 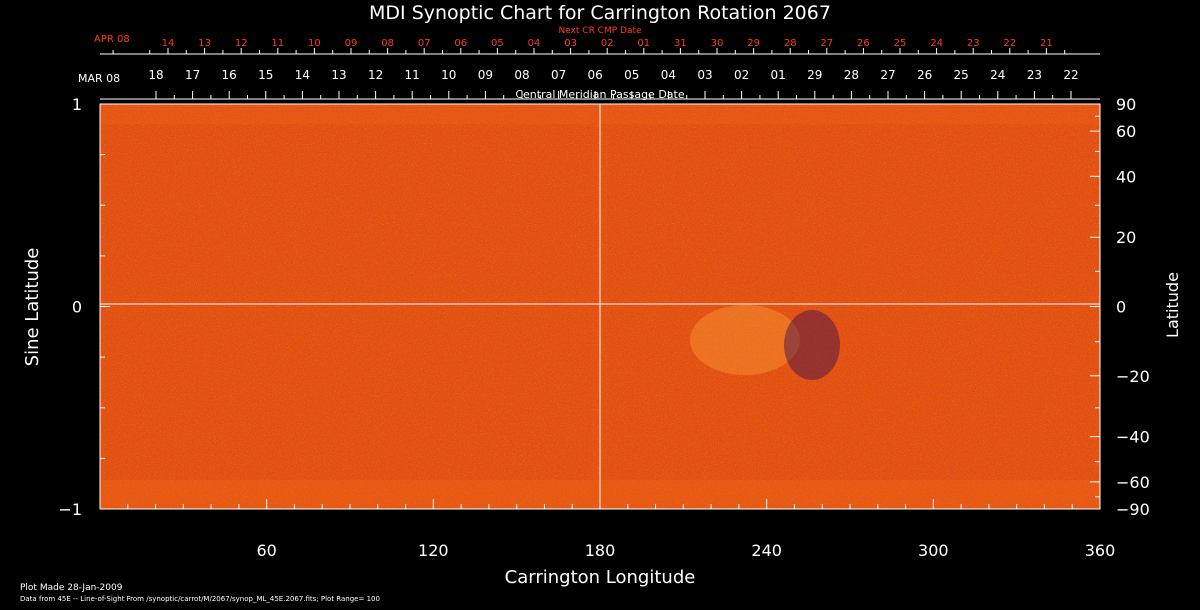 I want to click on cmp-date-label: 28, so click(x=851, y=75).